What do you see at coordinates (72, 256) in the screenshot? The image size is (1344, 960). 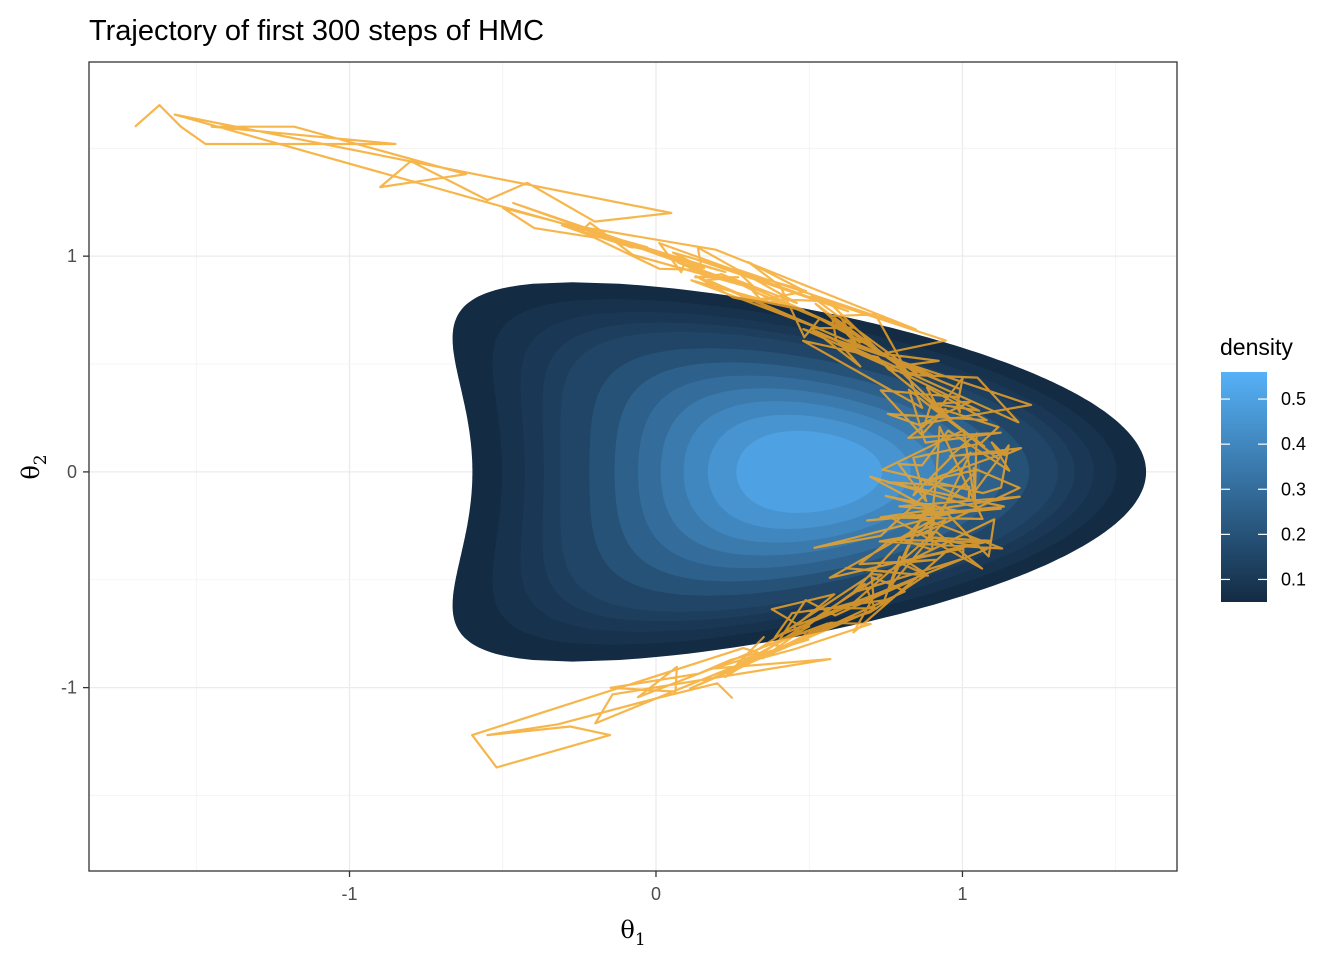 I see `y-tick-label: 1` at bounding box center [72, 256].